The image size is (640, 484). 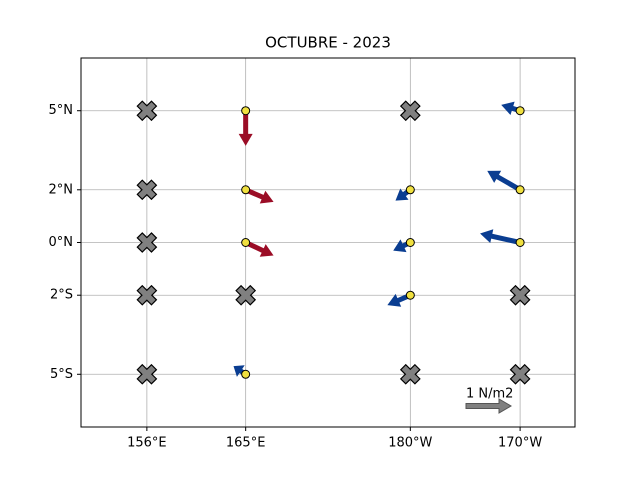 I want to click on x-tick-label: 180°W, so click(x=410, y=443).